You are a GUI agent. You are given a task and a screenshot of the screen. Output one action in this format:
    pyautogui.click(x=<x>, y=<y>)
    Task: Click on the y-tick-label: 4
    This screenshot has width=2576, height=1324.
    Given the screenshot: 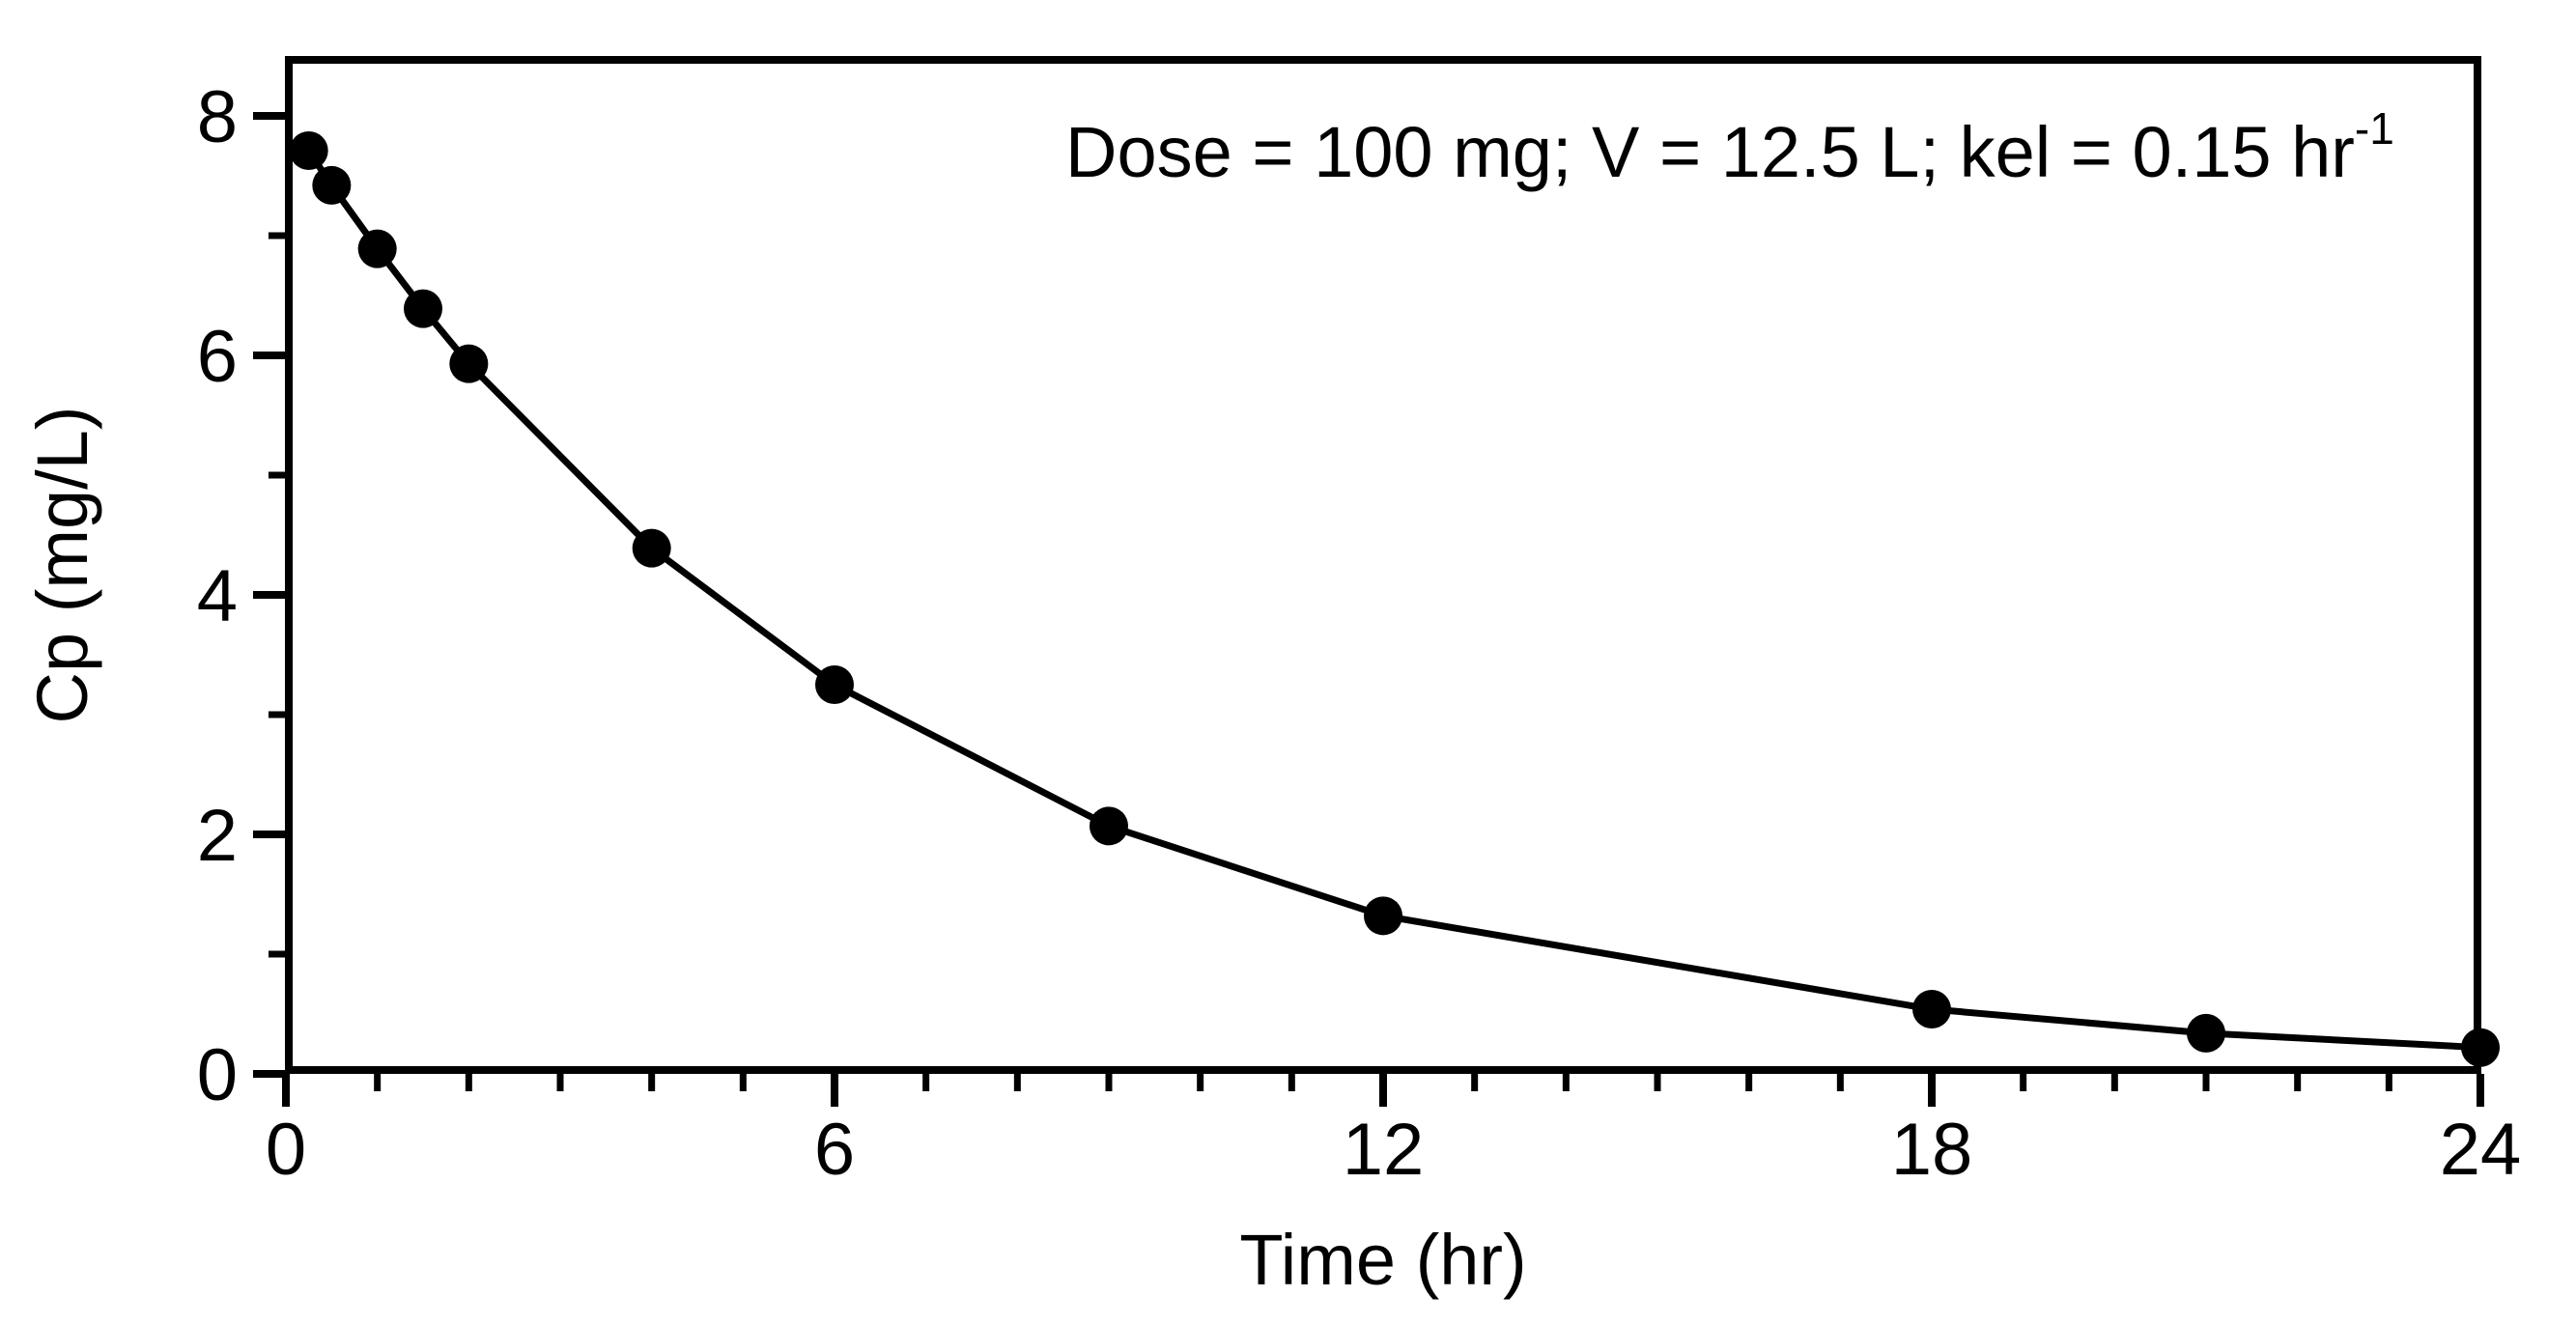 What is the action you would take?
    pyautogui.click(x=217, y=596)
    